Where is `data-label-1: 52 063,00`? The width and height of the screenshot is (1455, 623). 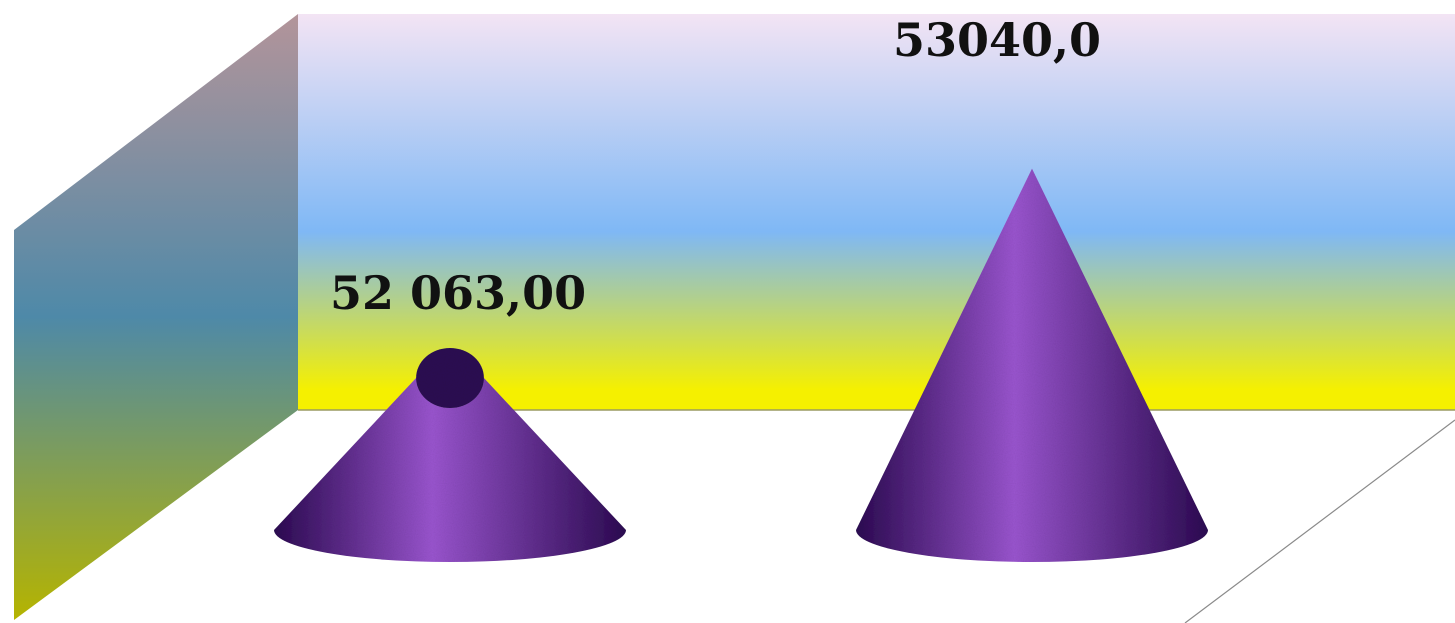 data-label-1: 52 063,00 is located at coordinates (458, 293).